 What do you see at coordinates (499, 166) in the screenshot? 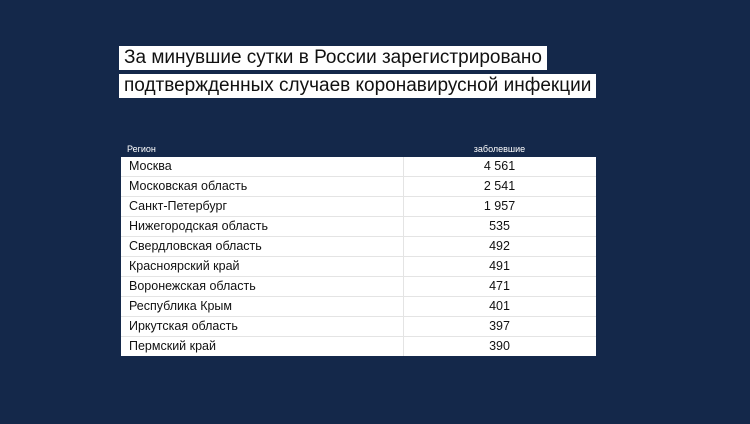
I see `cases-cell: 4 561` at bounding box center [499, 166].